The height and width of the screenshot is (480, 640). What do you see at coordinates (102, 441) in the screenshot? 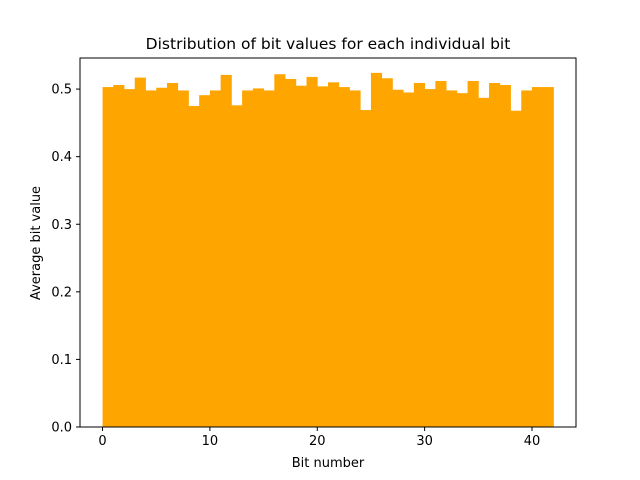
I see `x-tick-label-0: 0` at bounding box center [102, 441].